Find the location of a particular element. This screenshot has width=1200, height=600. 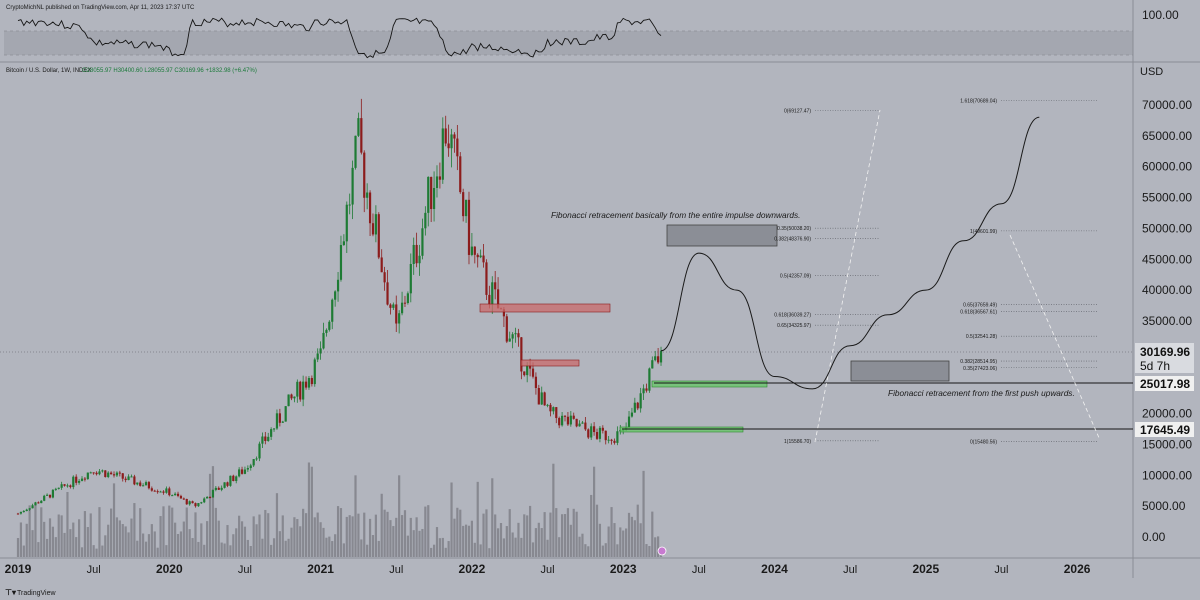

fib-zone-upper is located at coordinates (722, 235).